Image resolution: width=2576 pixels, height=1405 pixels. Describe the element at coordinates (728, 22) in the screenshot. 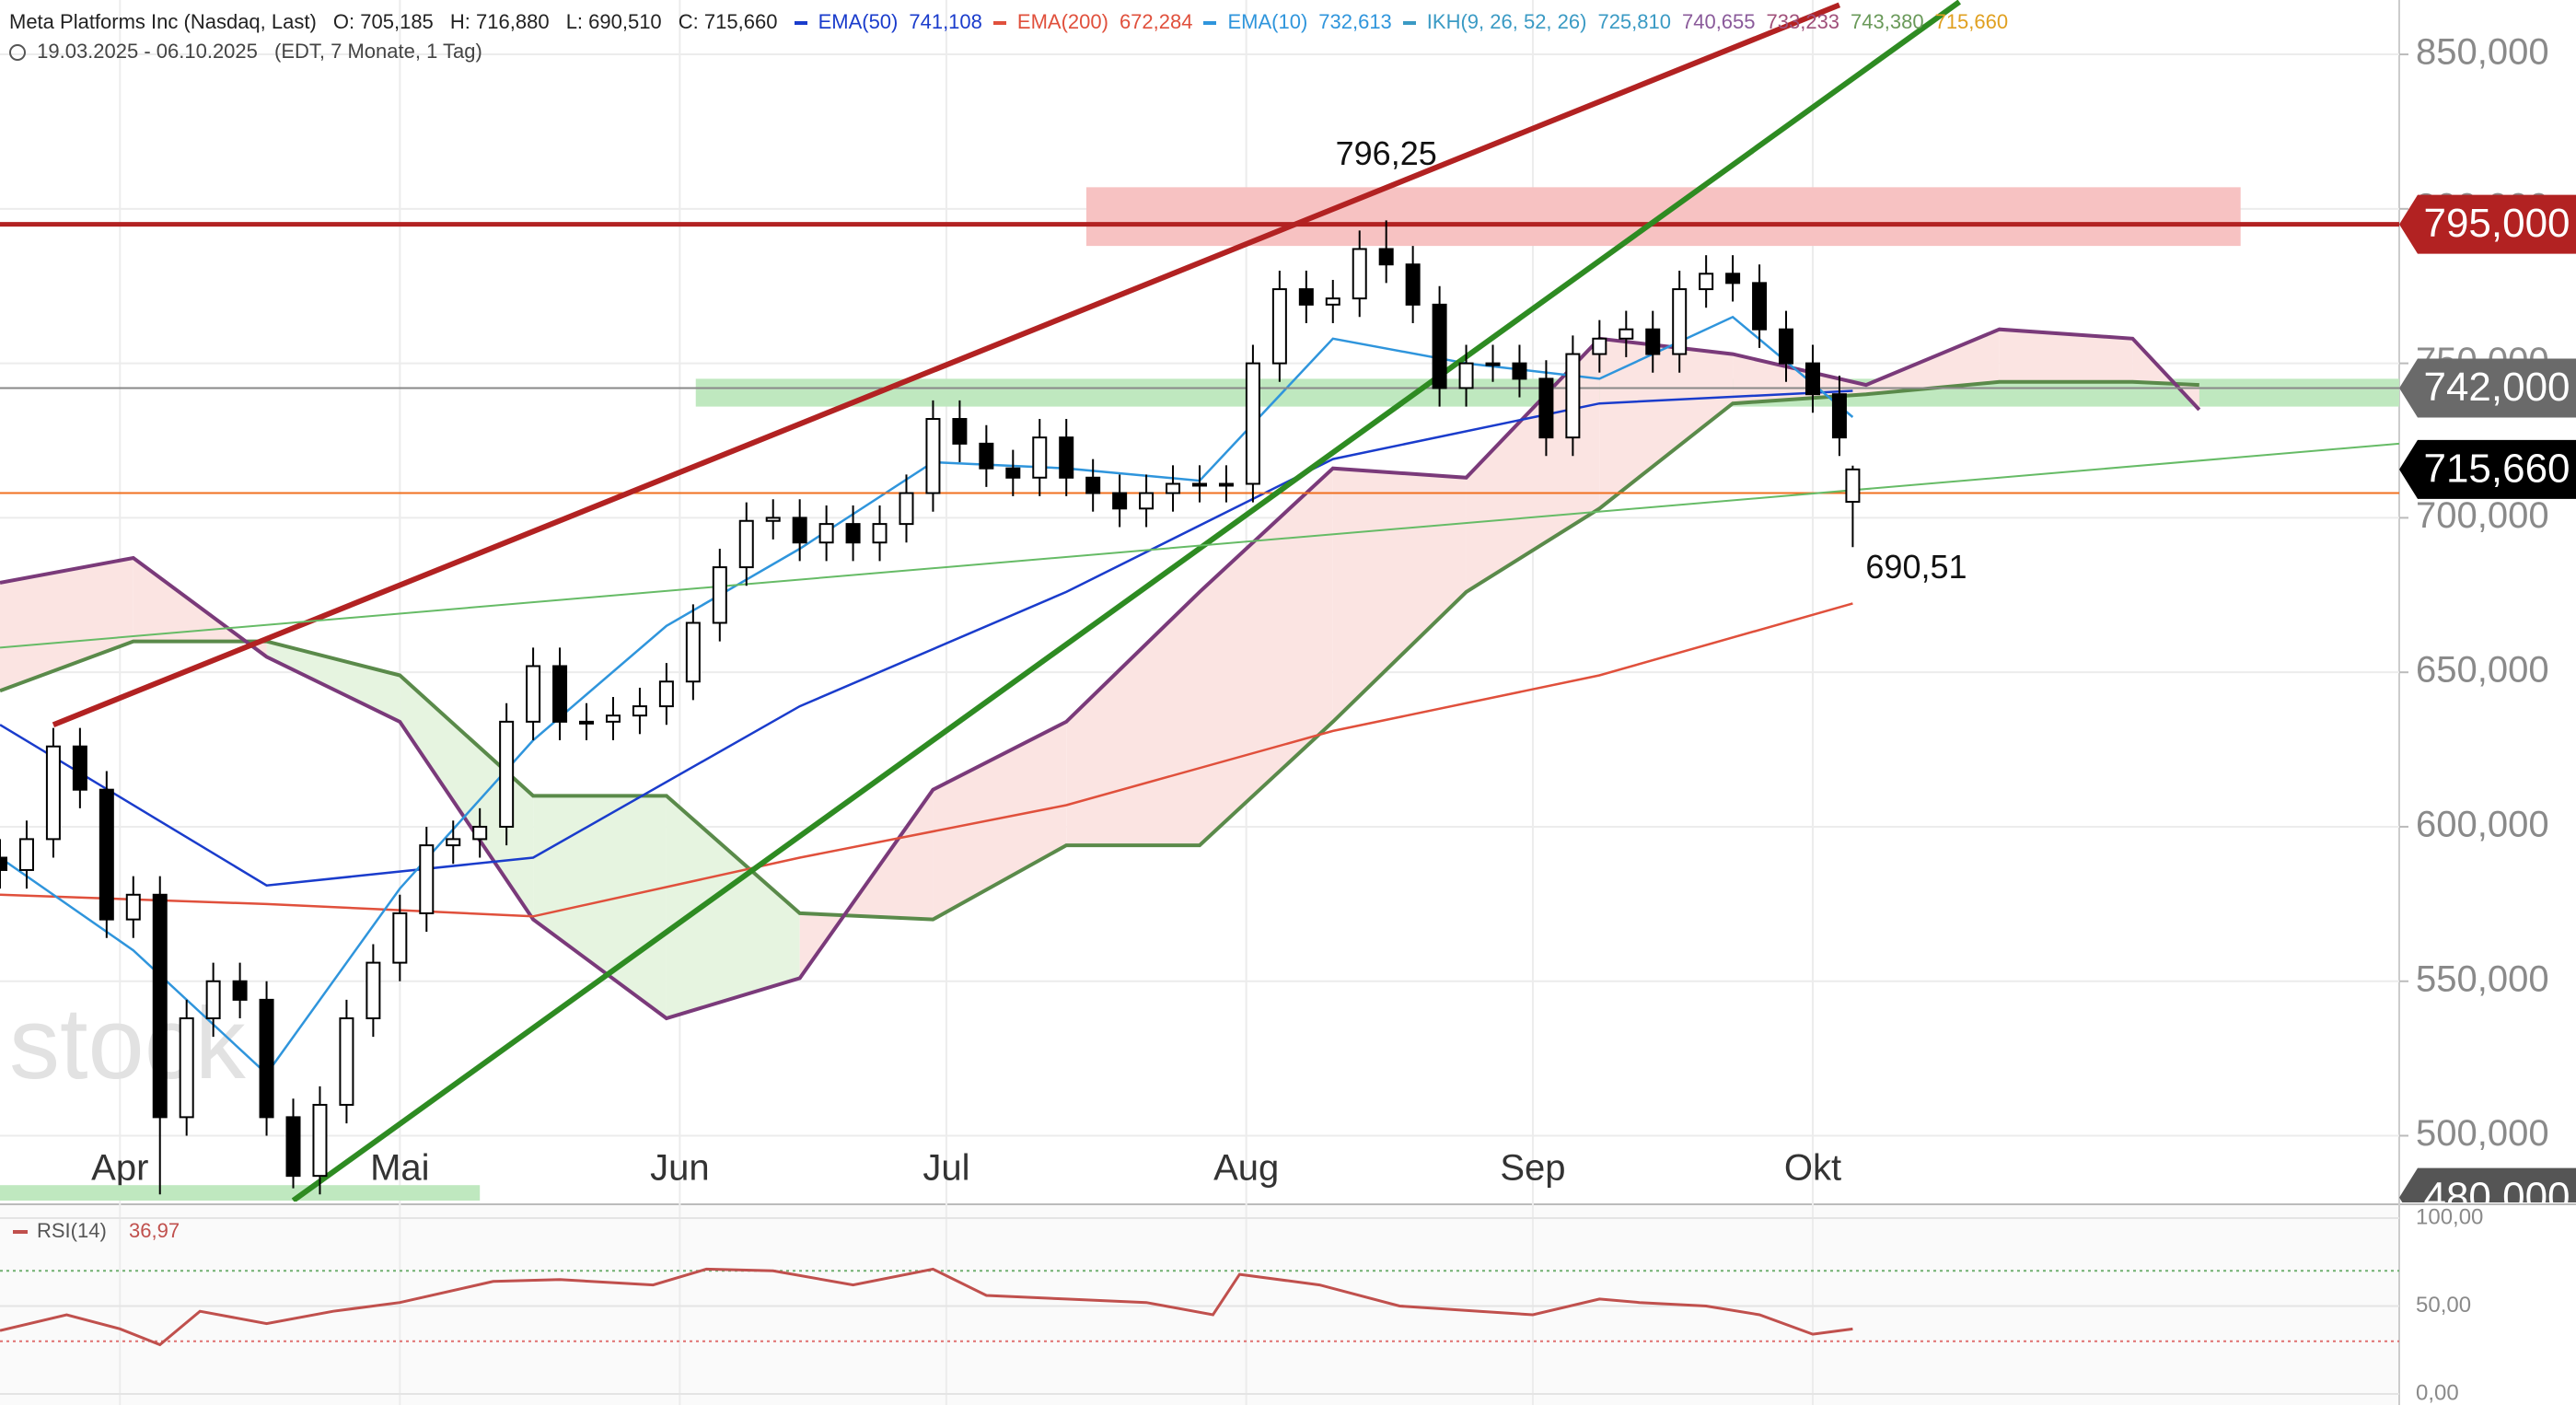

I see `ohlc: C: 715,660` at that location.